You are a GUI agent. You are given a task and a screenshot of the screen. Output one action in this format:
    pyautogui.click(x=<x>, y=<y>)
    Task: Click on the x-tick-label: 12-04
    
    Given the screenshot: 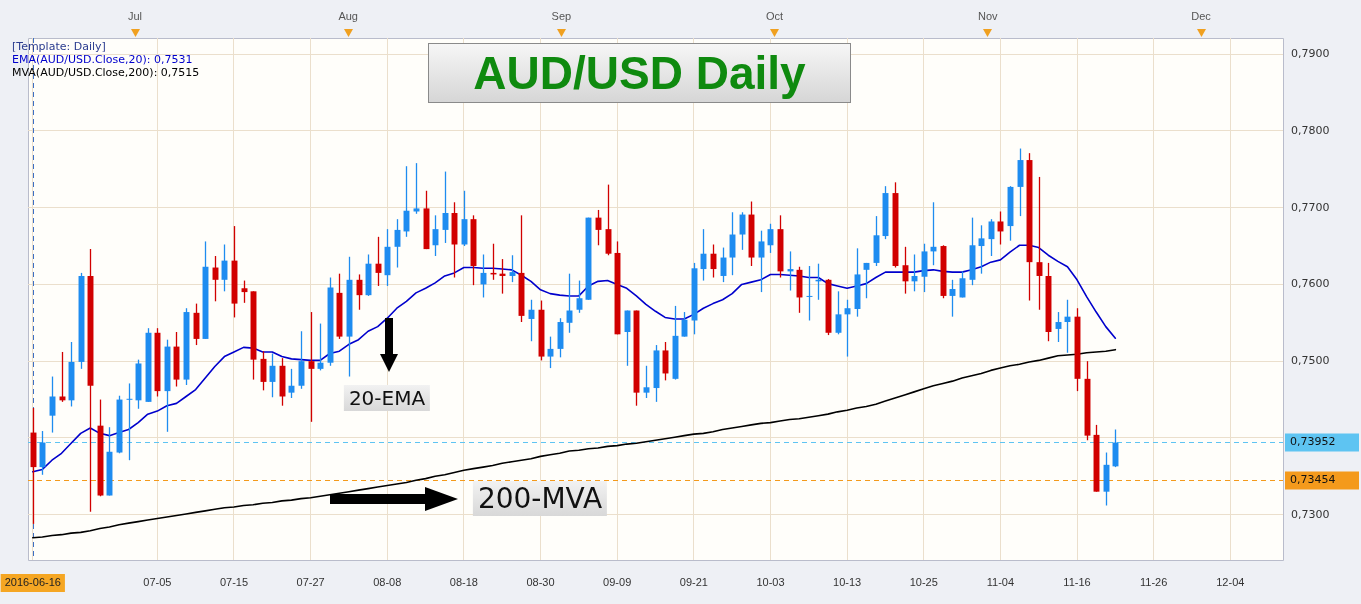 What is the action you would take?
    pyautogui.click(x=1230, y=582)
    